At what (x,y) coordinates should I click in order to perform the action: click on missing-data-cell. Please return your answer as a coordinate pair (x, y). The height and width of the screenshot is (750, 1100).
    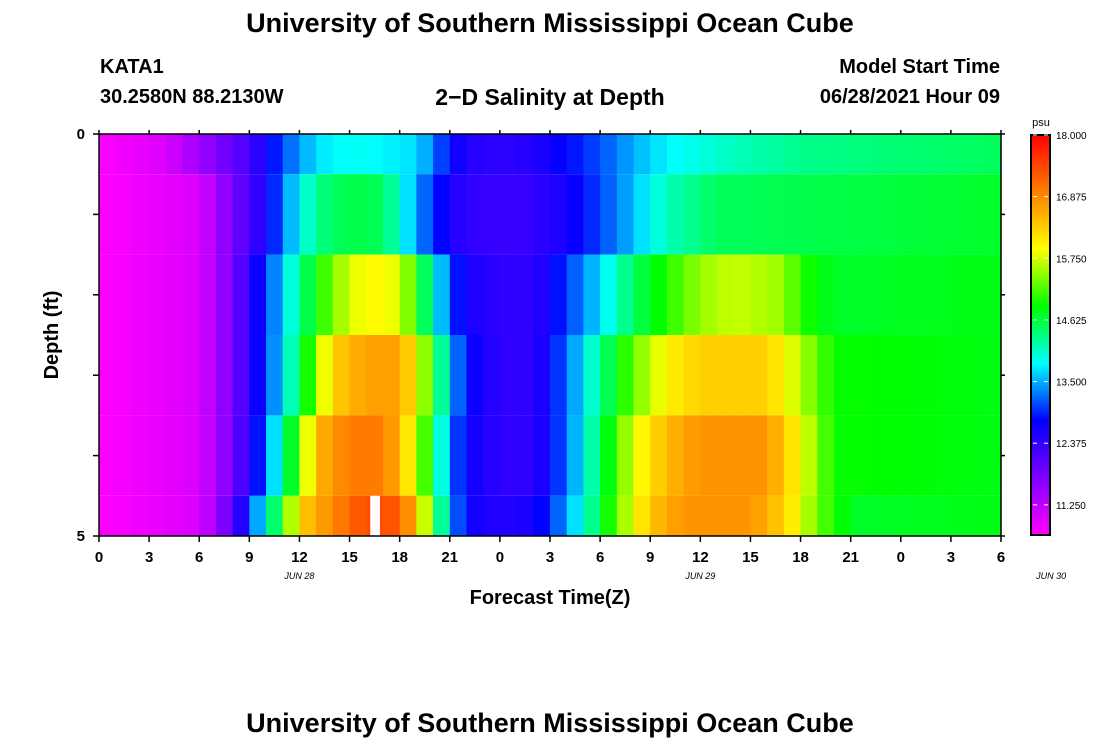
    Looking at the image, I should click on (375, 515).